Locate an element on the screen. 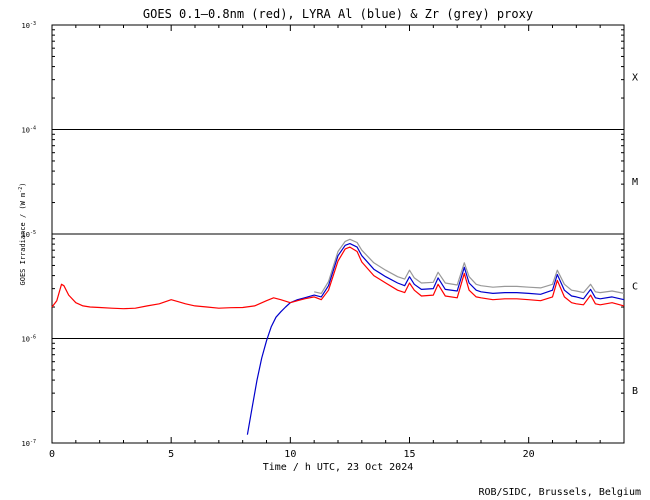 Image resolution: width=650 pixels, height=500 pixels. credit-text: ROB/SIDC, Brussels, Belgium is located at coordinates (559, 492).